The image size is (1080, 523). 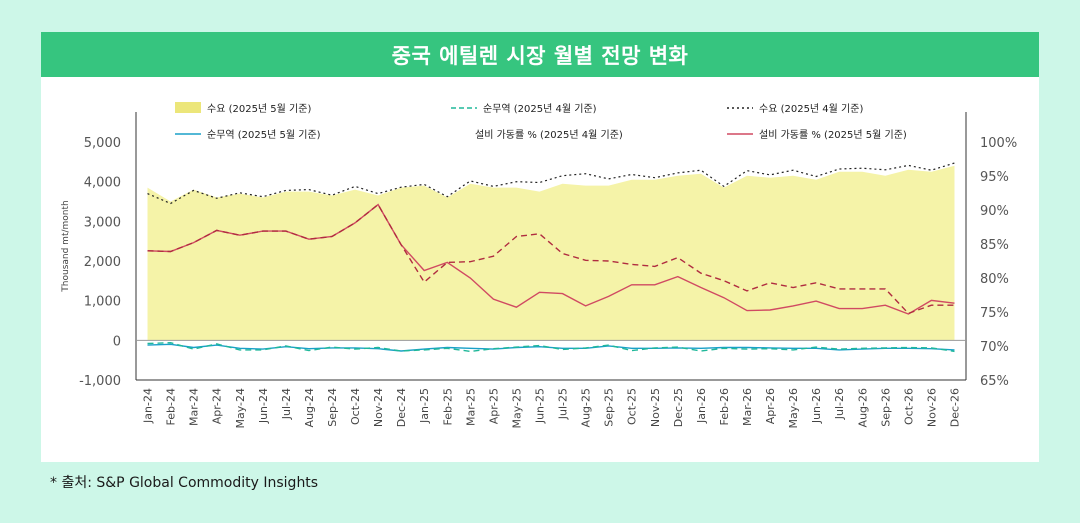 What do you see at coordinates (171, 406) in the screenshot?
I see `x-tick-label: Feb-24` at bounding box center [171, 406].